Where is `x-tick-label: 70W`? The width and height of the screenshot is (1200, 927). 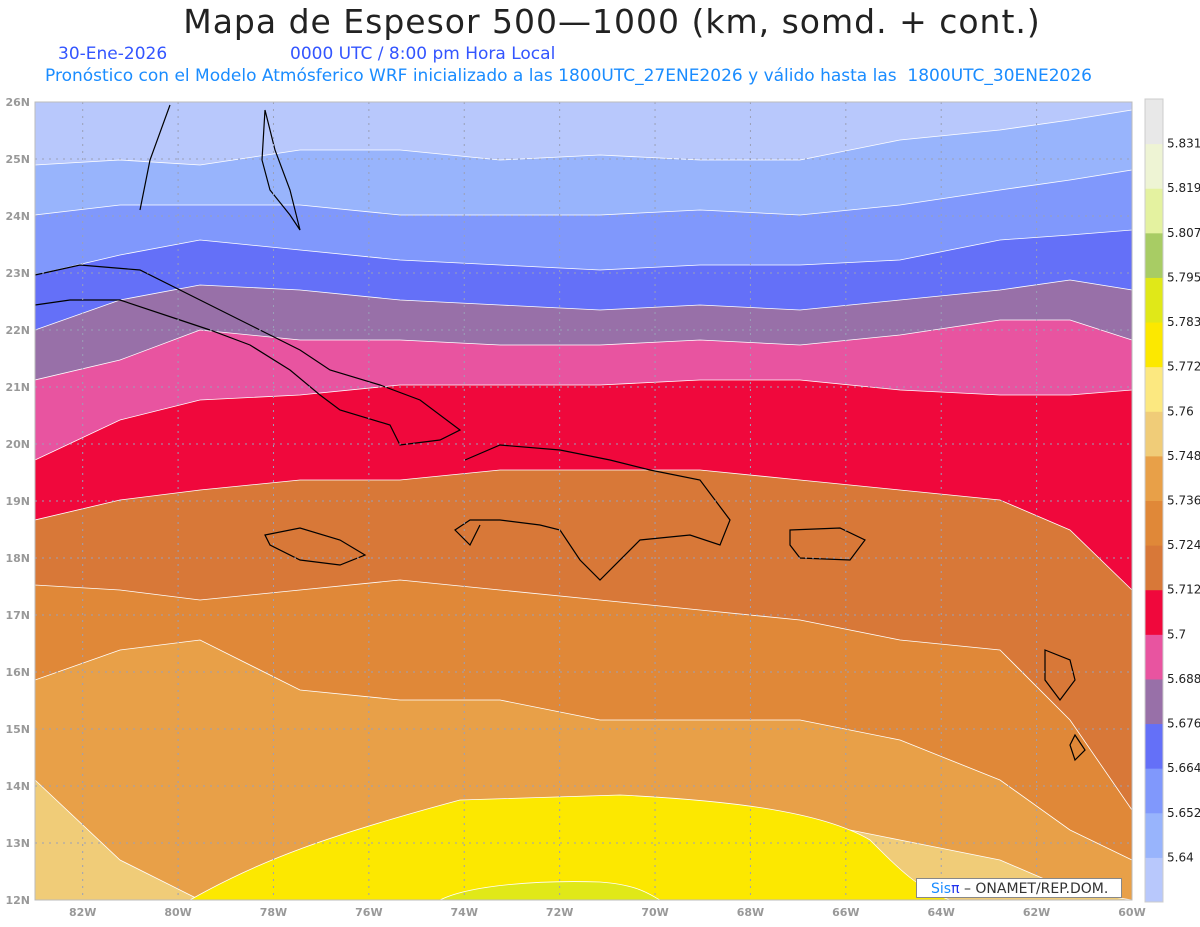 x-tick-label: 70W is located at coordinates (654, 912).